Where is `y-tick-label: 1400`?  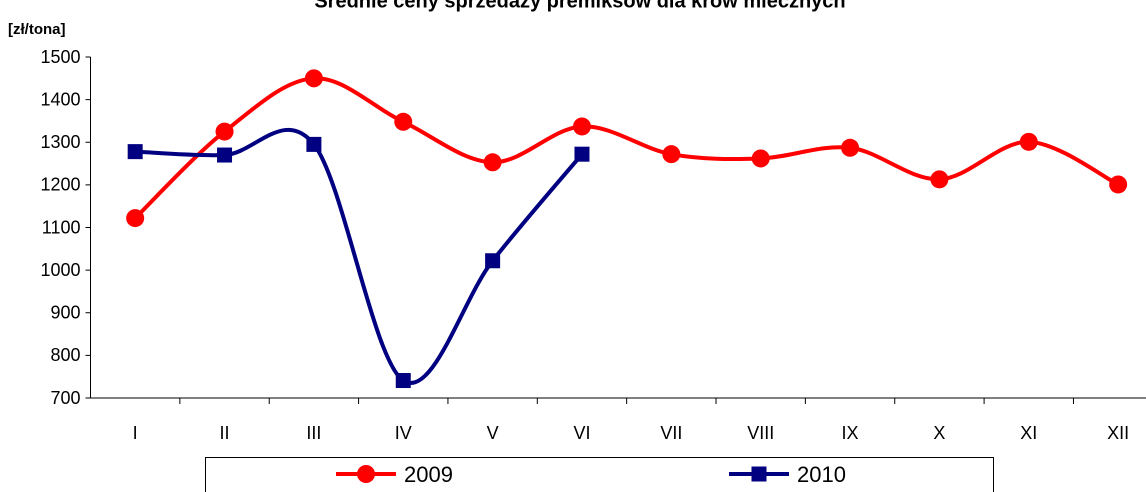
y-tick-label: 1400 is located at coordinates (60, 99).